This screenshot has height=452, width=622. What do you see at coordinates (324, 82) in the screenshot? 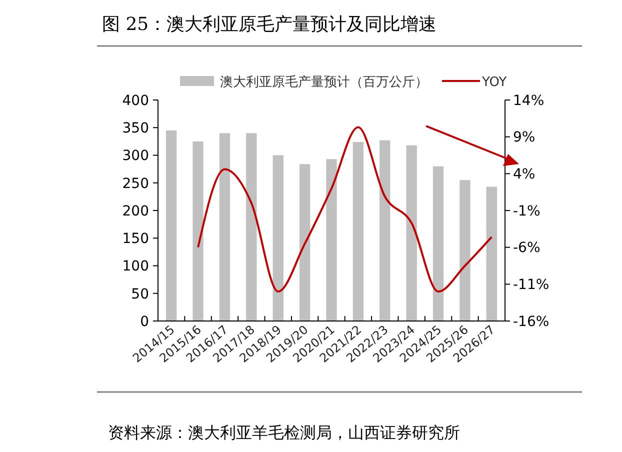
I see `legend-label: 澳大利亚原毛产量预计（百万公斤）` at bounding box center [324, 82].